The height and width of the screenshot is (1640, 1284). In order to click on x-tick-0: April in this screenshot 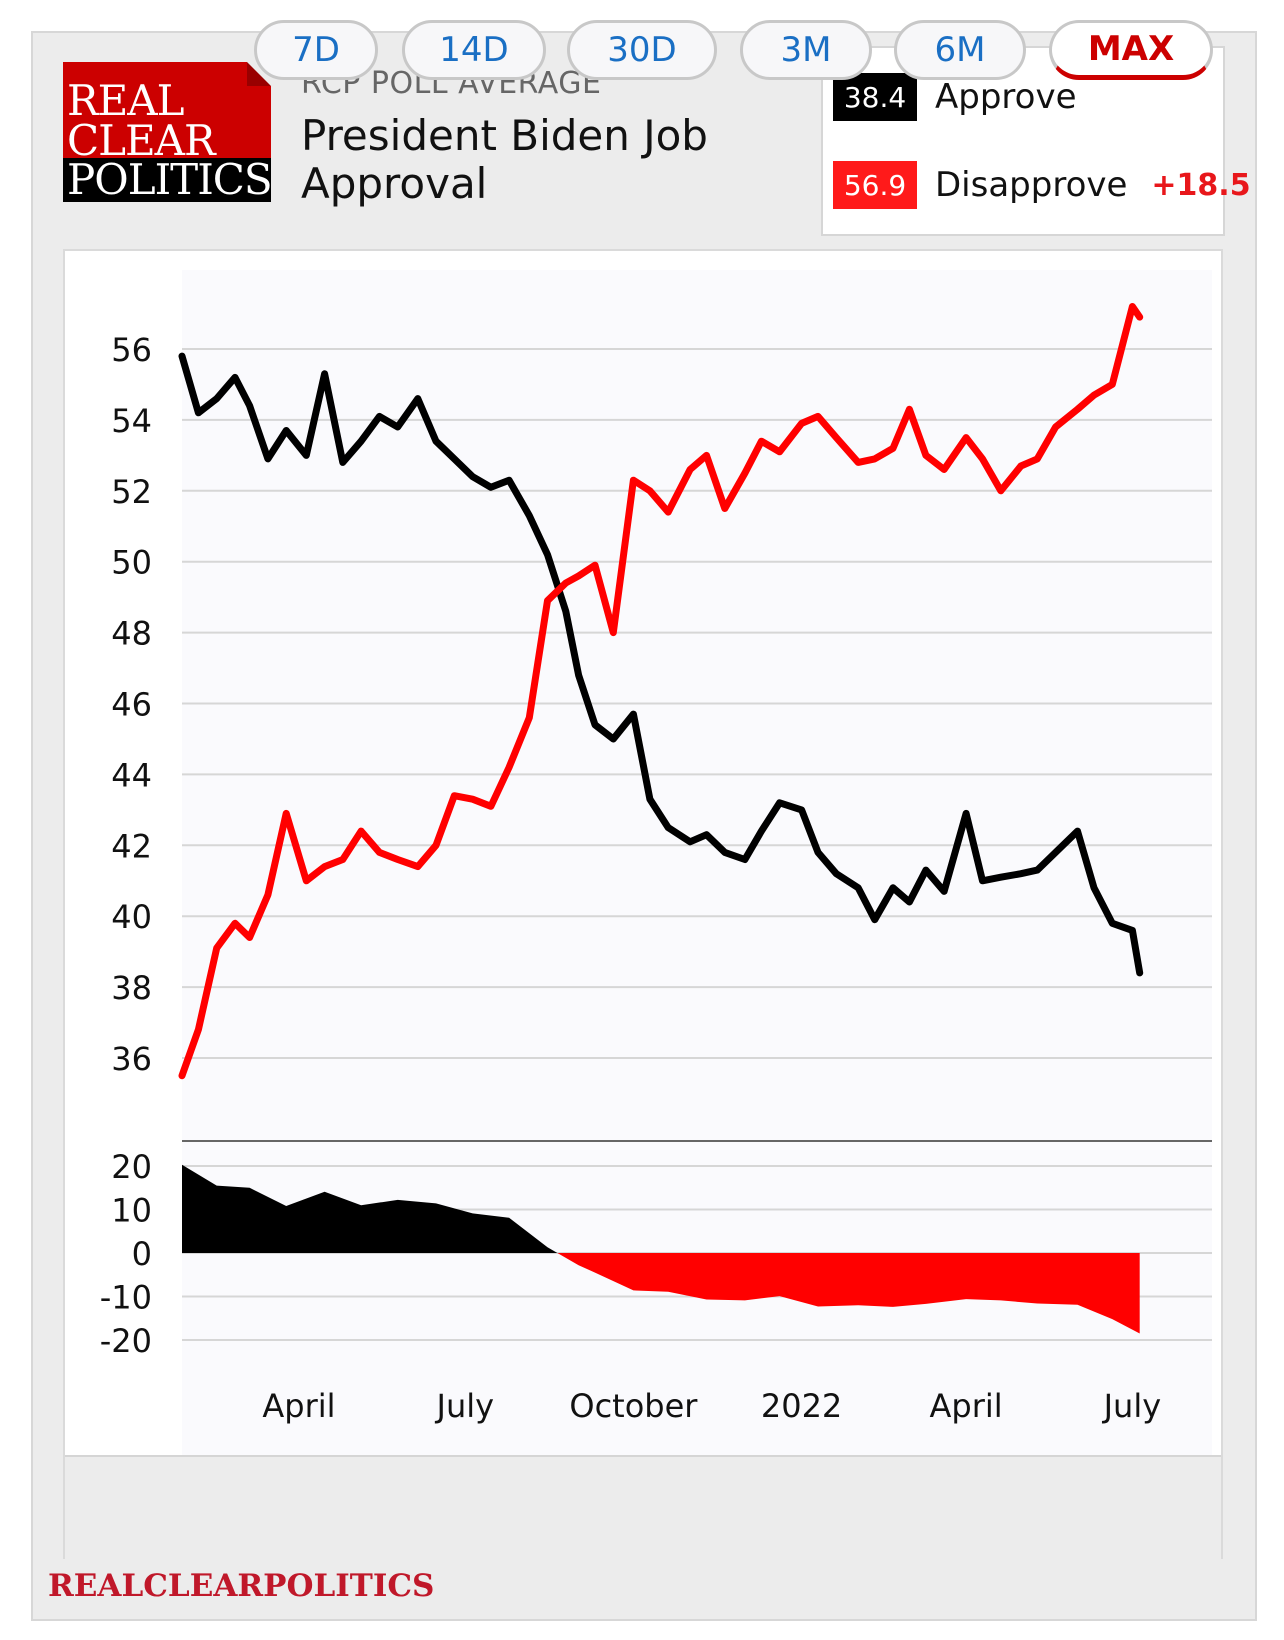, I will do `click(298, 1406)`.